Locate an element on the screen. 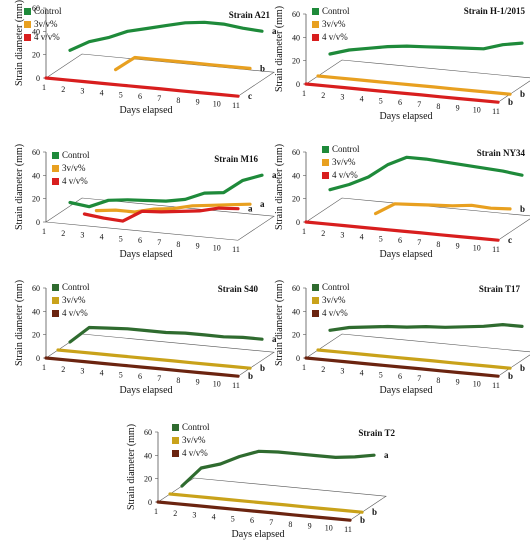 The height and width of the screenshot is (550, 530). significance-letter: c is located at coordinates (250, 96).